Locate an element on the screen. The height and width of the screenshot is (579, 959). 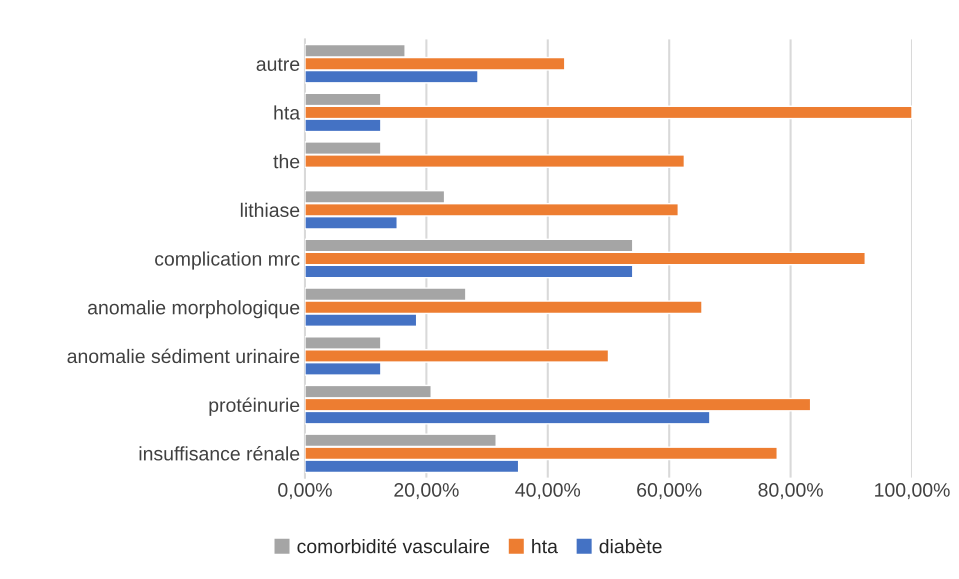
y-tick-label: anomalie morphologique is located at coordinates (194, 309).